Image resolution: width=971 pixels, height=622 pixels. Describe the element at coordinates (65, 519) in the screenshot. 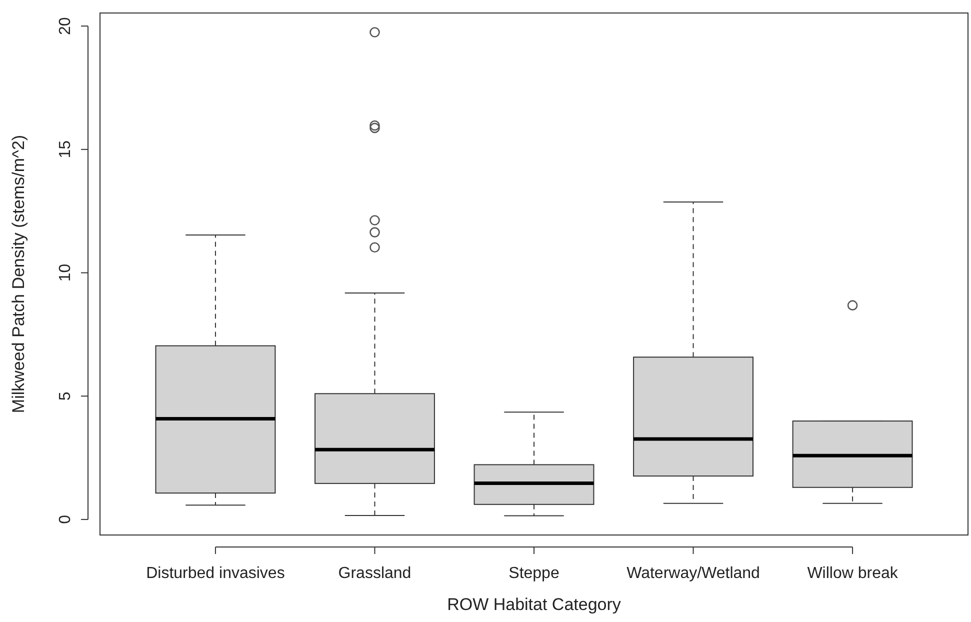

I see `y-tick-label: 0` at that location.